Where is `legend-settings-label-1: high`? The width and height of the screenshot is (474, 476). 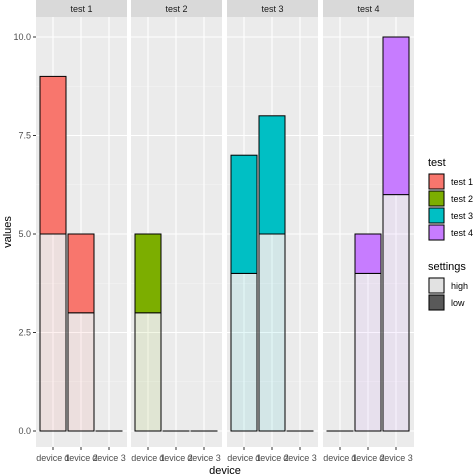
legend-settings-label-1: high is located at coordinates (459, 286).